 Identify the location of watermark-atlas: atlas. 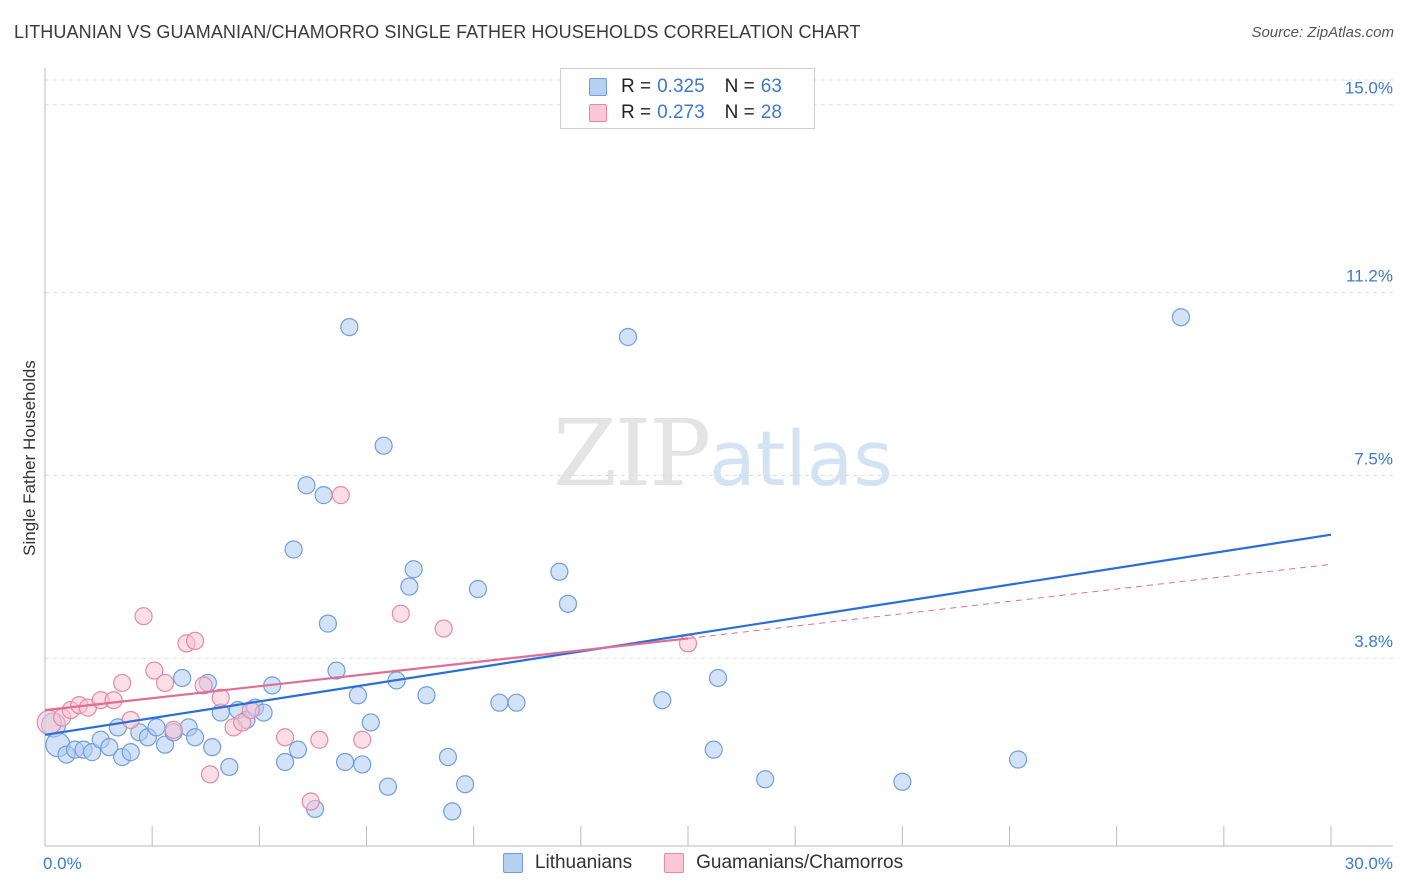
(801, 458).